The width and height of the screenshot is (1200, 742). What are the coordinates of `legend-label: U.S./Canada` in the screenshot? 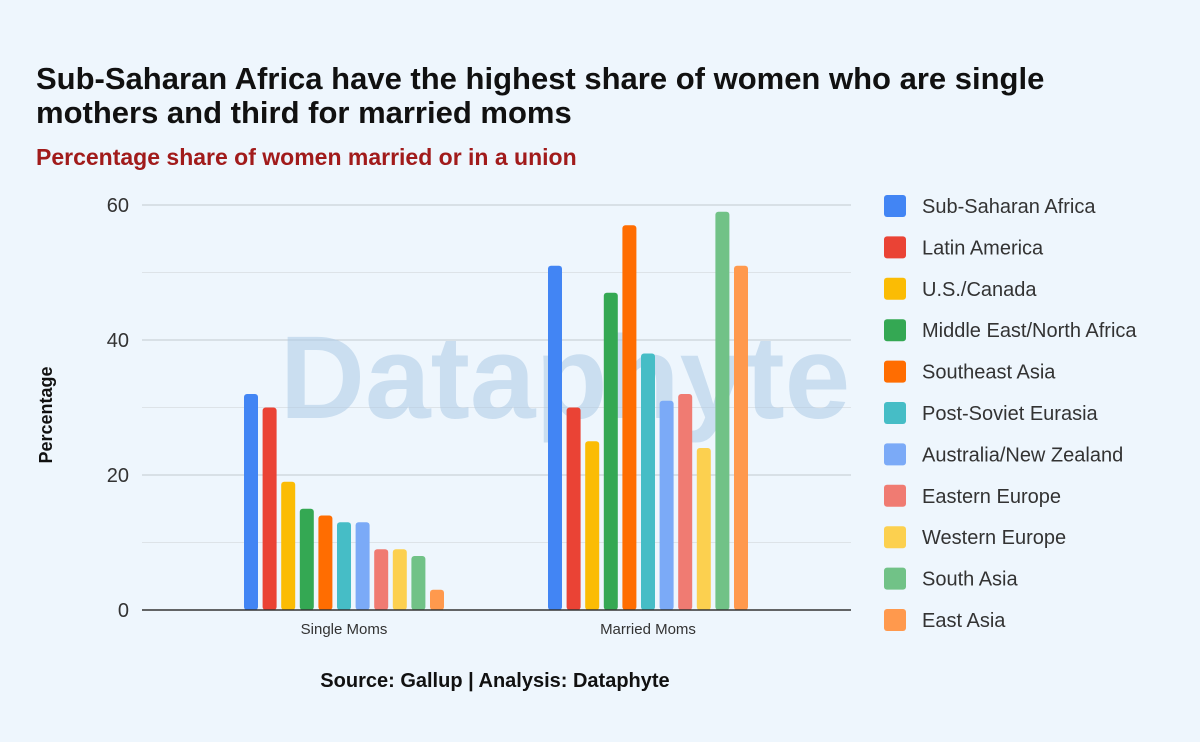 It's located at (979, 290).